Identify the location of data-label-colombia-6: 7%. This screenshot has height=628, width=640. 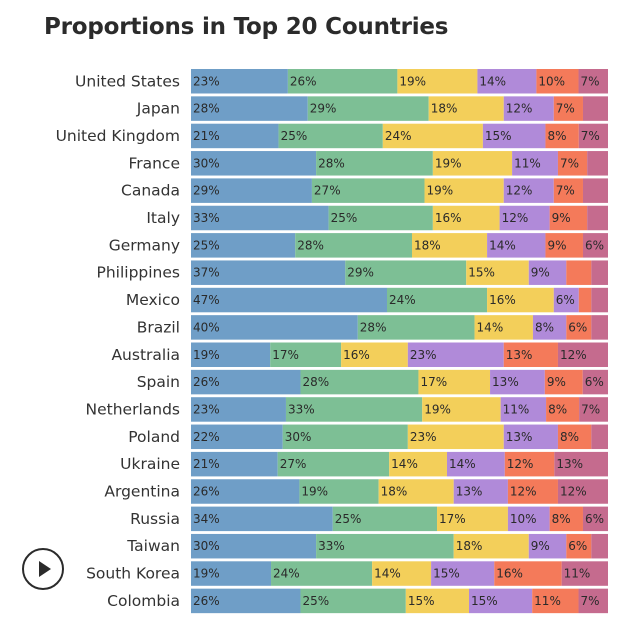
(590, 601).